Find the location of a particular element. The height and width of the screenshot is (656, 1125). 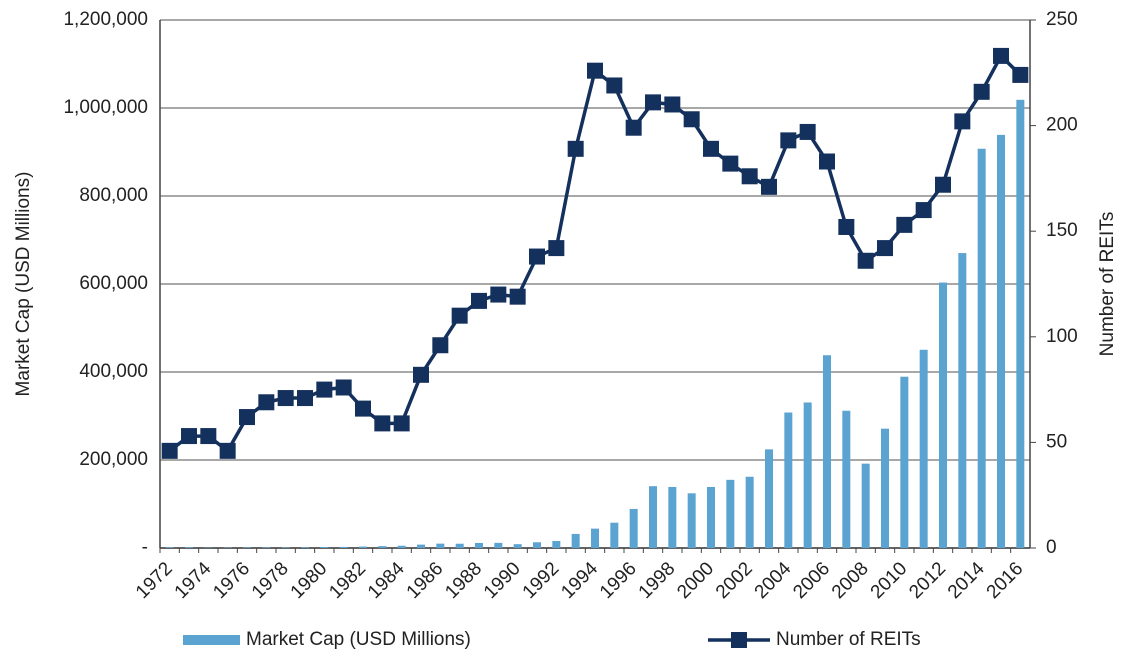

y2-tick-label: 100 is located at coordinates (1062, 336).